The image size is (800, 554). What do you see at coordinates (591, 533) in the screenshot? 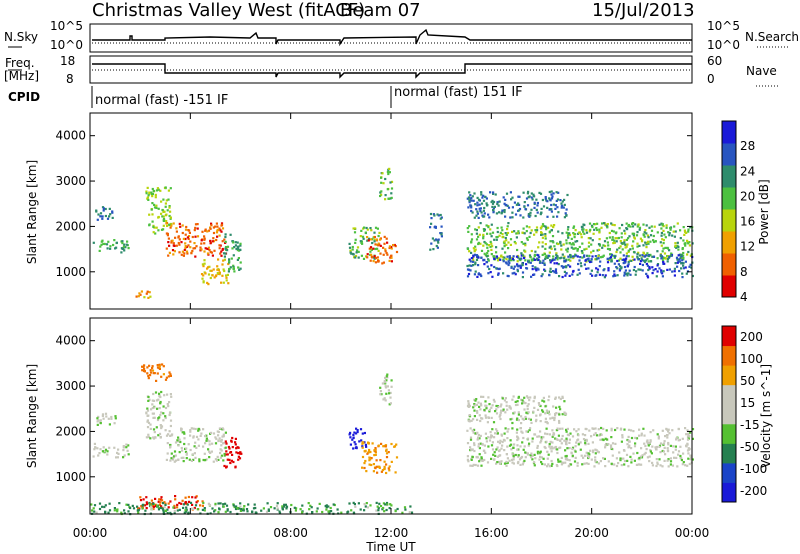
I see `x-tick-label: 20:00` at bounding box center [591, 533].